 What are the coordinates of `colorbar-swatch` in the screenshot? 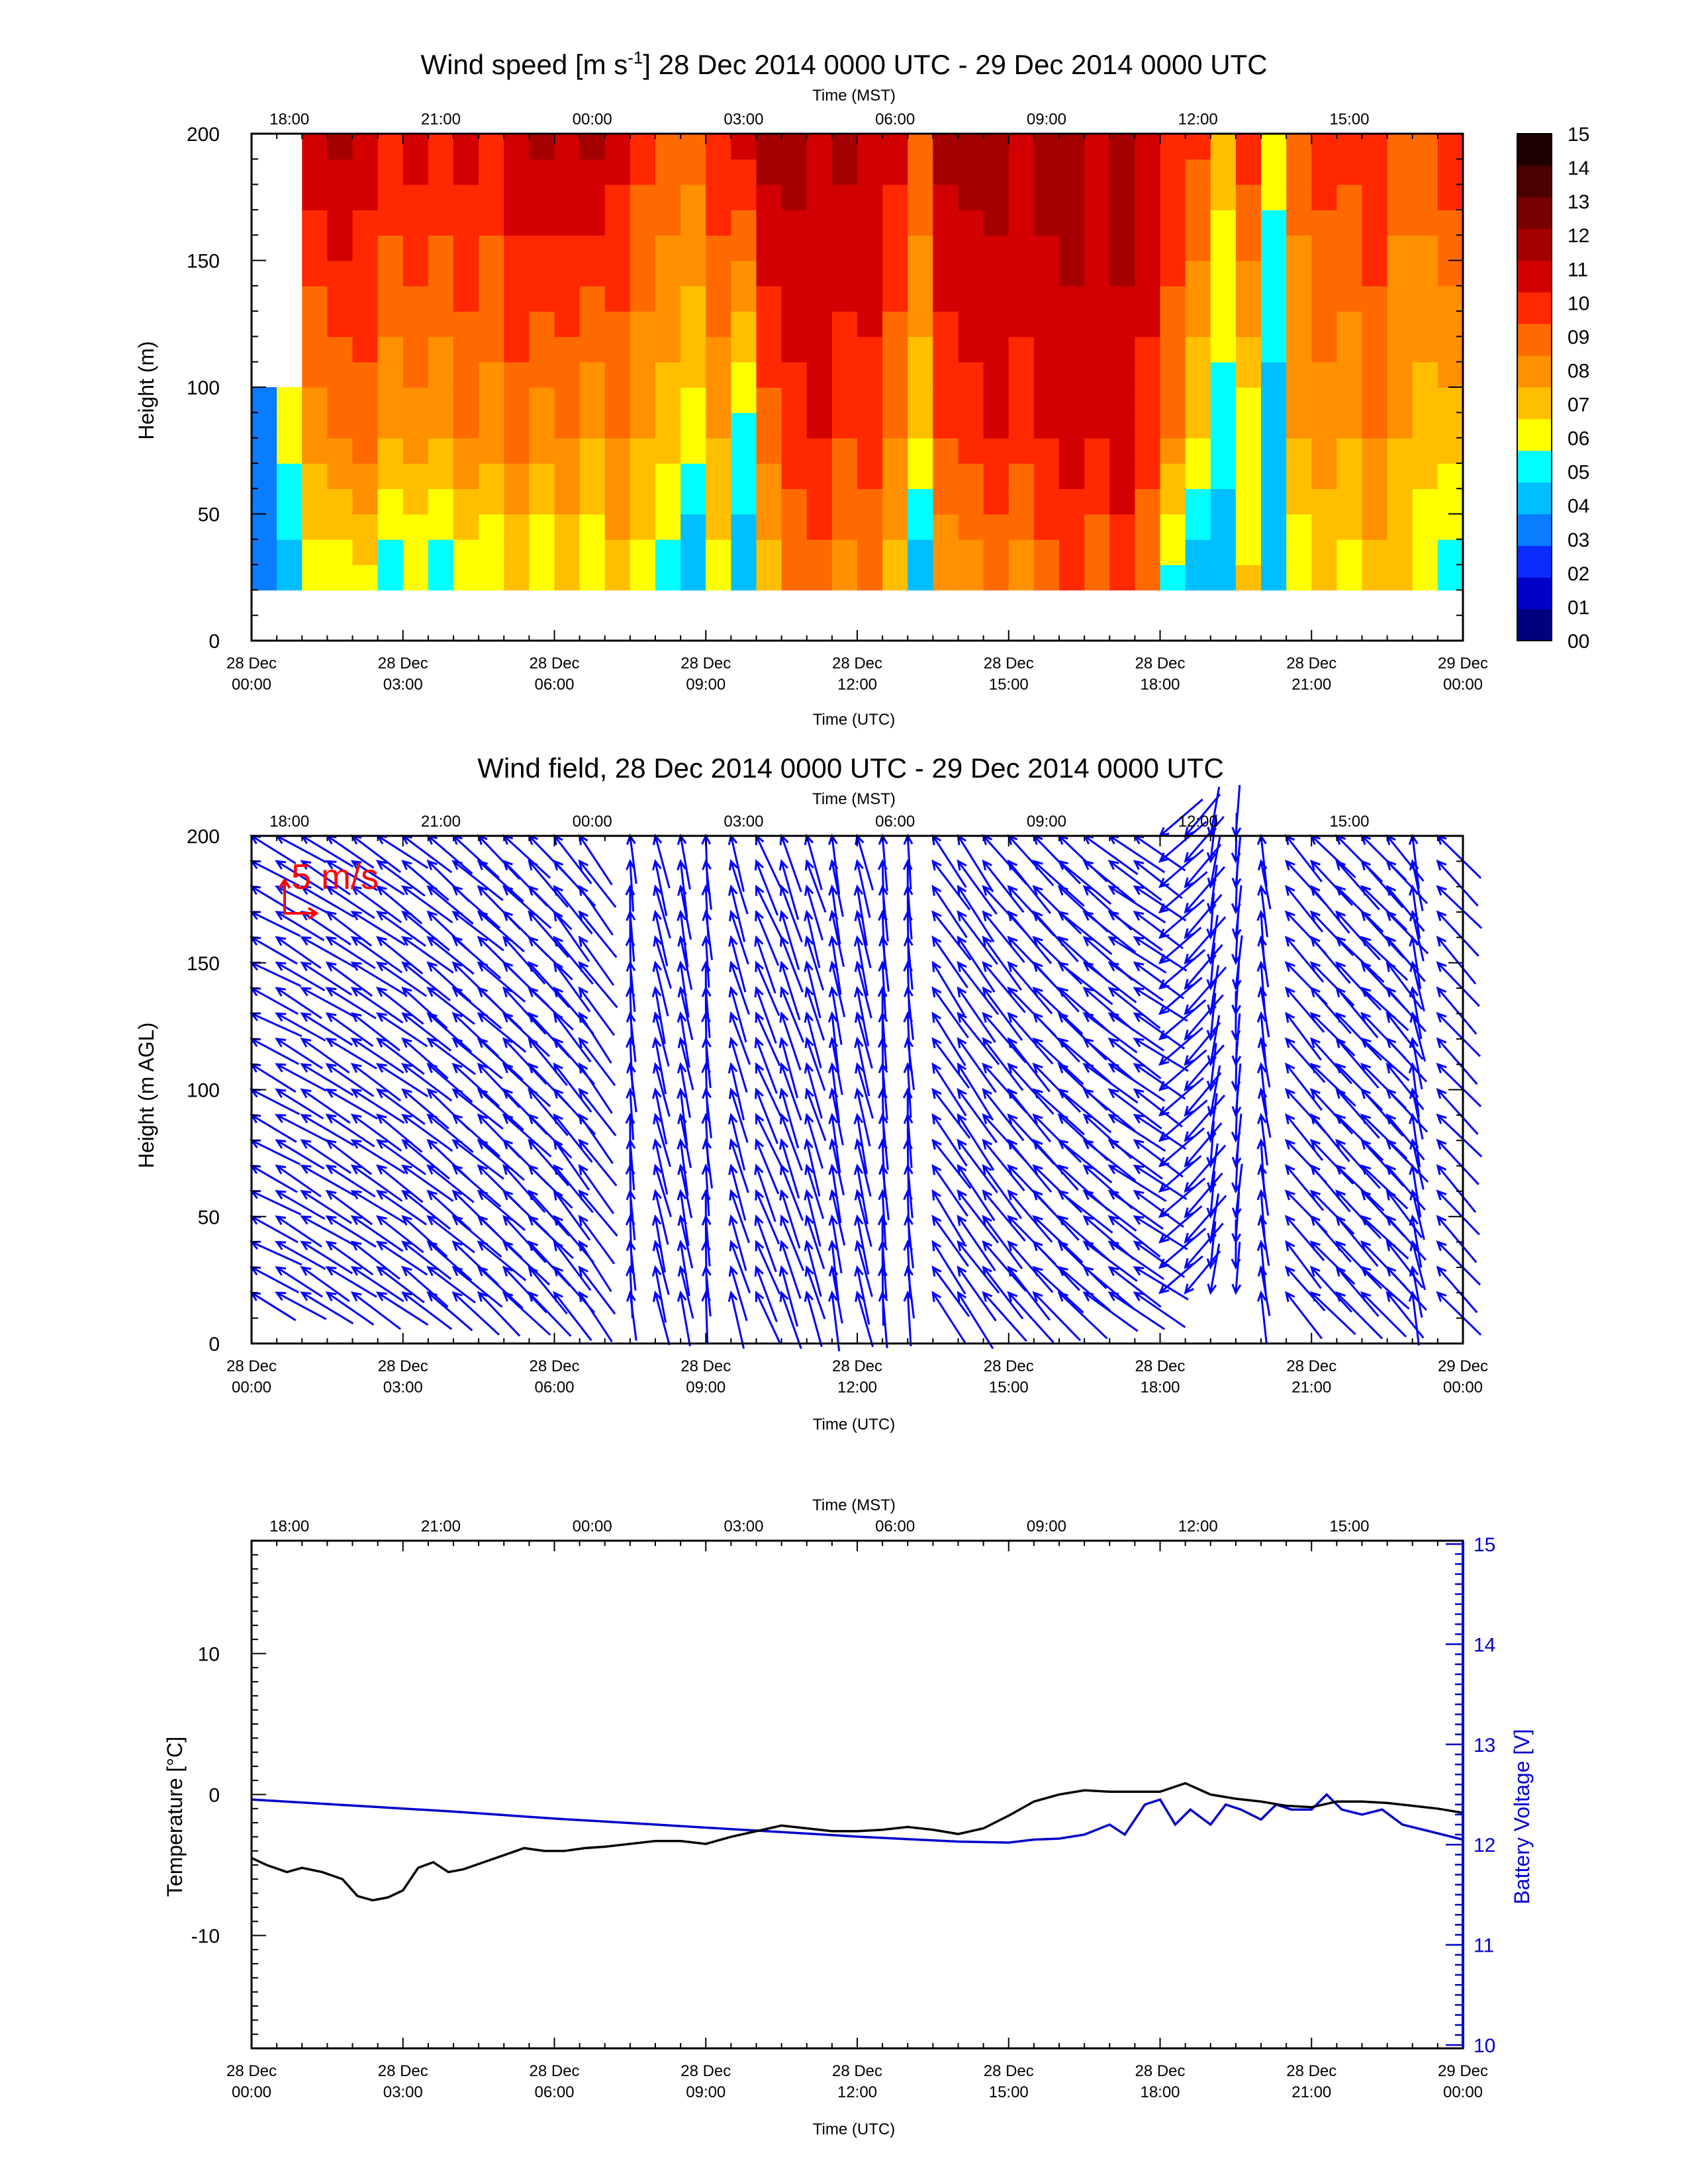 It's located at (1534, 593).